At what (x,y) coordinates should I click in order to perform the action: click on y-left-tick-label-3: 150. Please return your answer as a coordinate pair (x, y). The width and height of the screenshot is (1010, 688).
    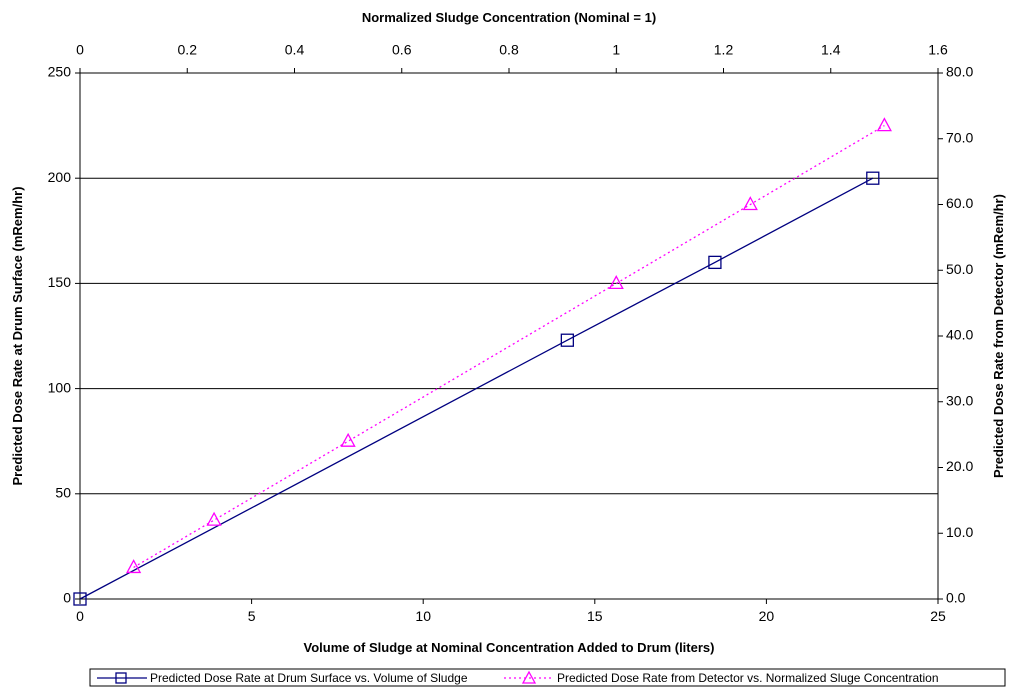
    Looking at the image, I should click on (60, 282).